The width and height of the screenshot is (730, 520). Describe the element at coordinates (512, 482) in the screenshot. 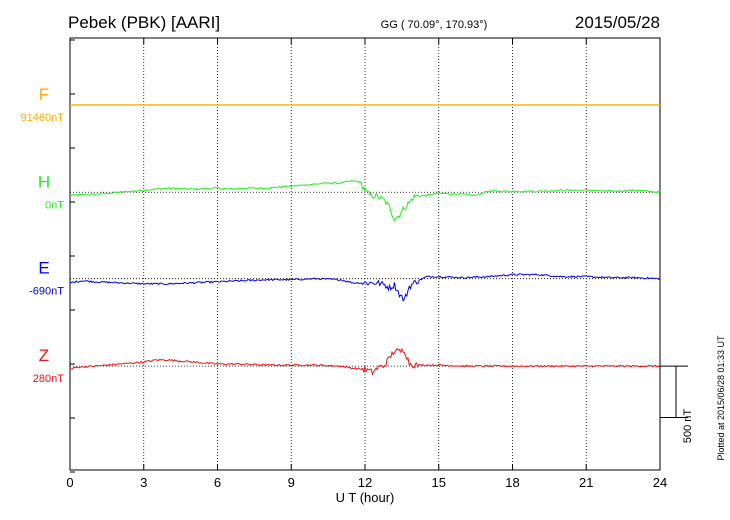

I see `x-tick-label: 18` at that location.